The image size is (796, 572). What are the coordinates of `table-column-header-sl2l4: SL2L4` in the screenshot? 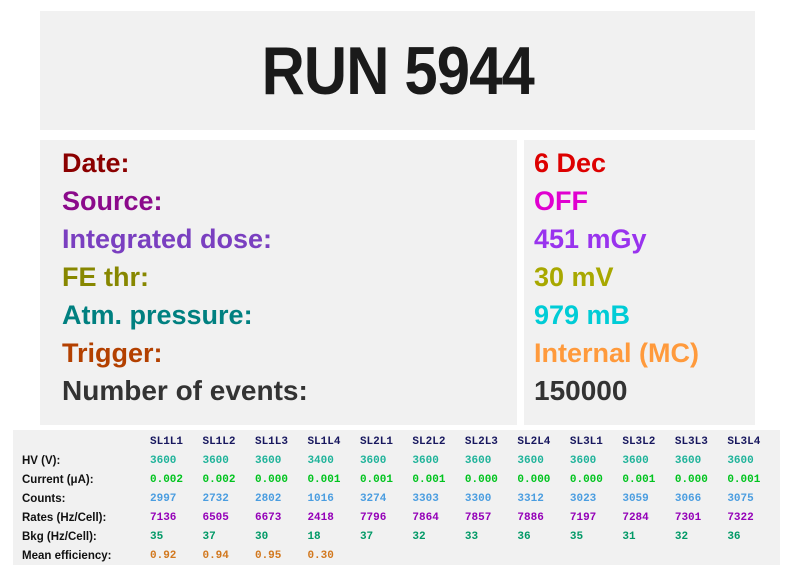 It's located at (534, 441).